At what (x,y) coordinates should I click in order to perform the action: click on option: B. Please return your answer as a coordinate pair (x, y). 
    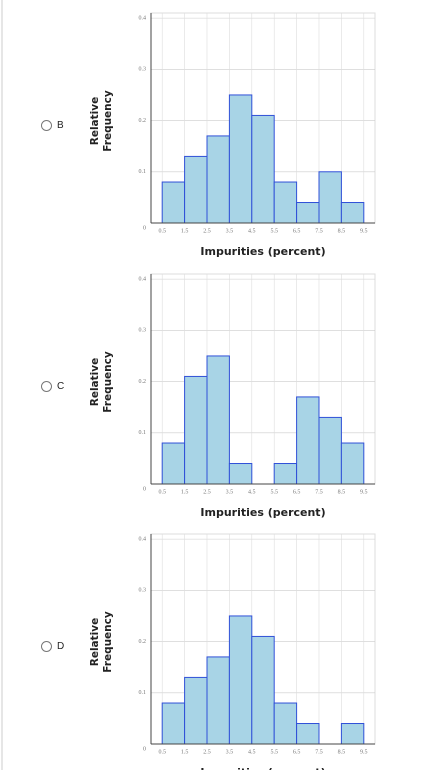
    Looking at the image, I should click on (52, 125).